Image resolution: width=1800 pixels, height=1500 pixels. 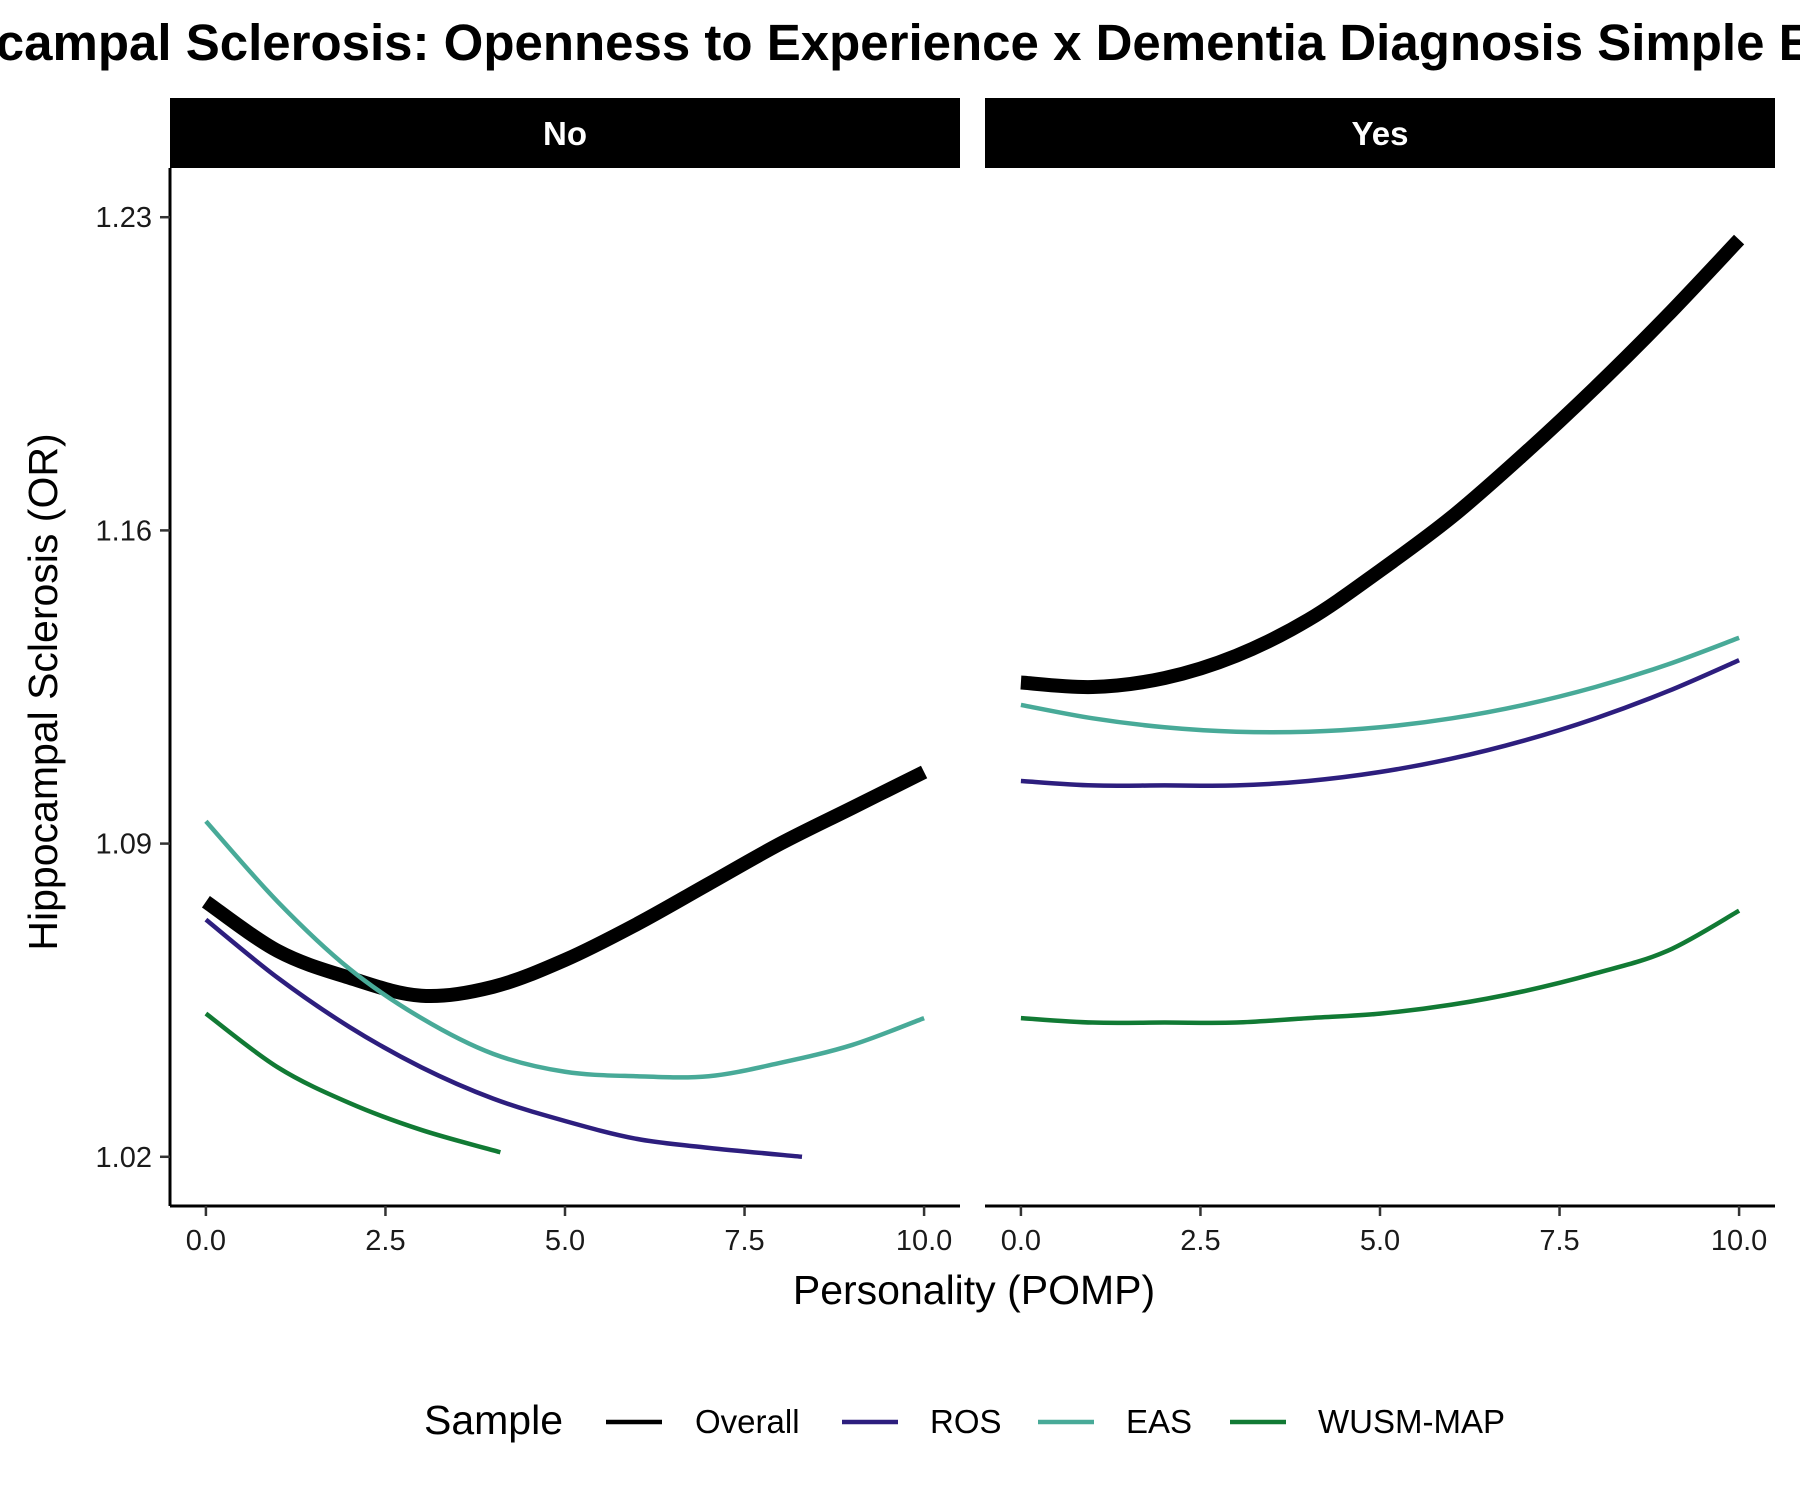 I want to click on legend-title: Sample, so click(x=493, y=1420).